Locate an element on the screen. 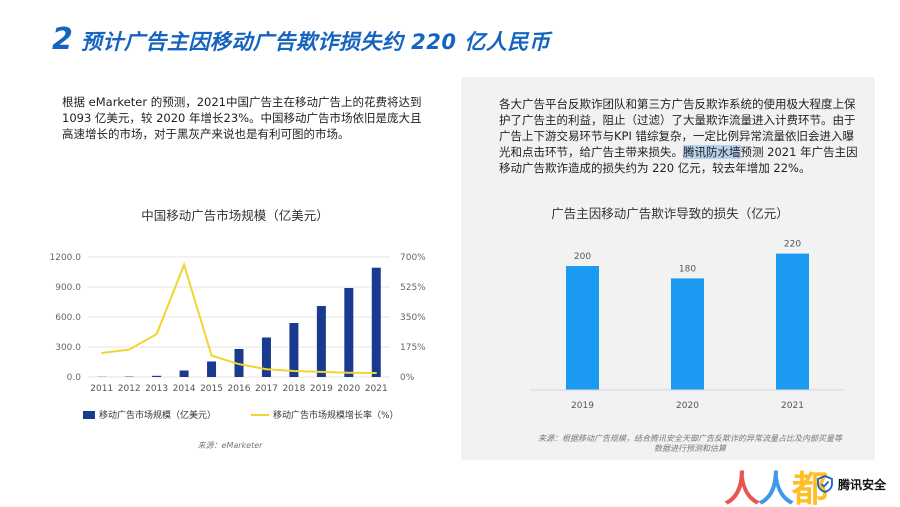  right-axis-tick-label: 525% is located at coordinates (413, 288).